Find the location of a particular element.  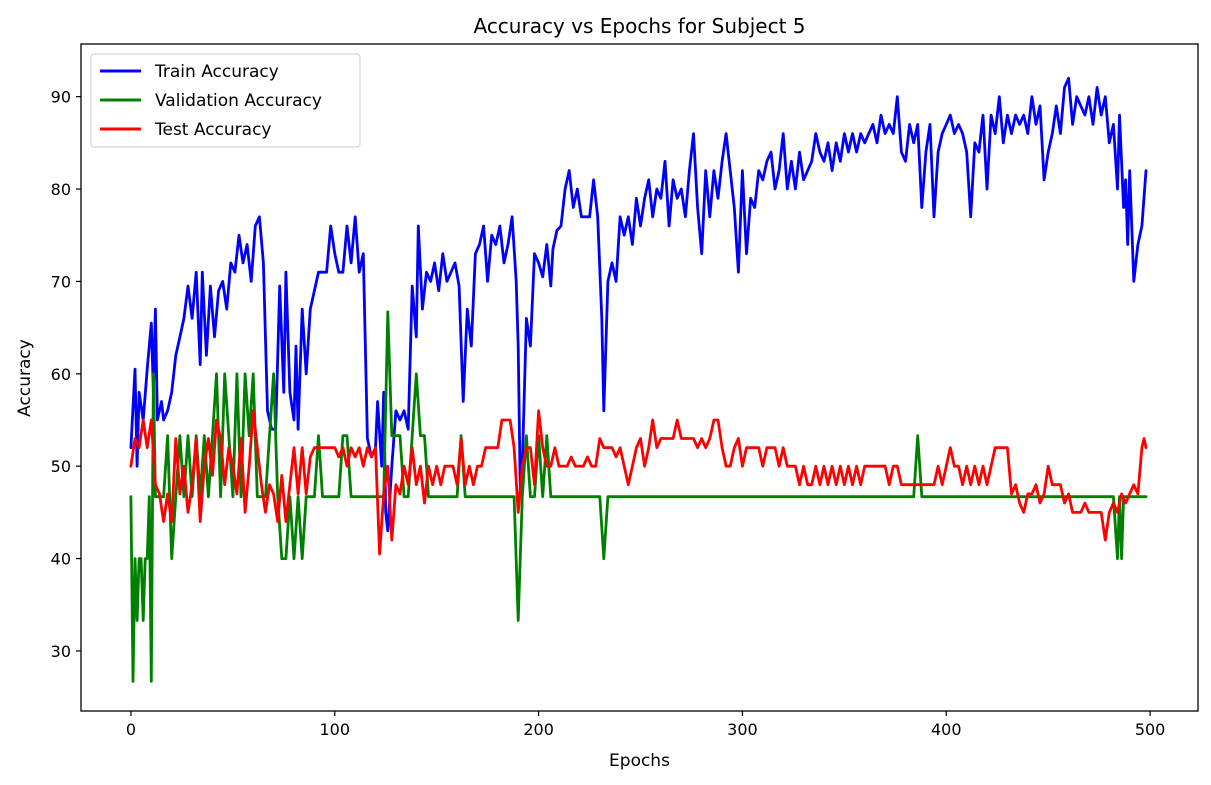

legend-box is located at coordinates (225, 100).